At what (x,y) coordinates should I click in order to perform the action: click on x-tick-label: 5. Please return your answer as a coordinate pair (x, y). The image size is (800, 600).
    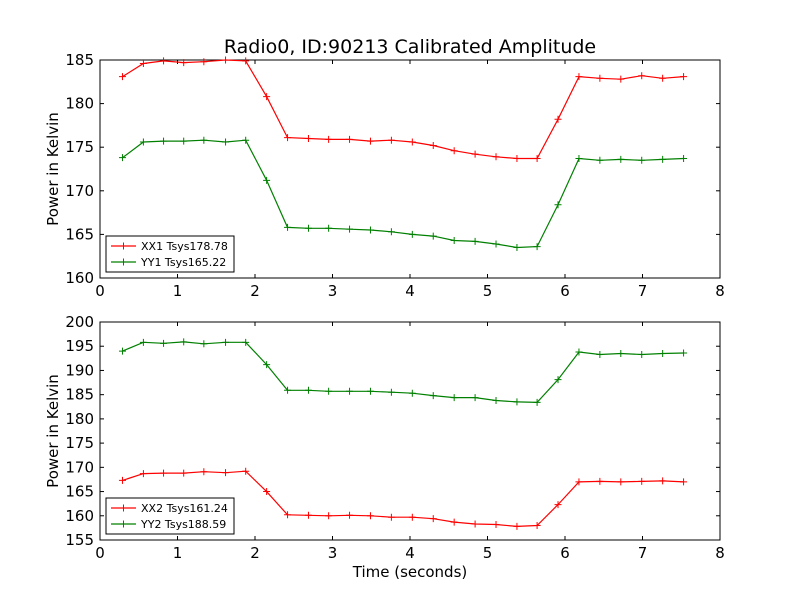
    Looking at the image, I should click on (488, 291).